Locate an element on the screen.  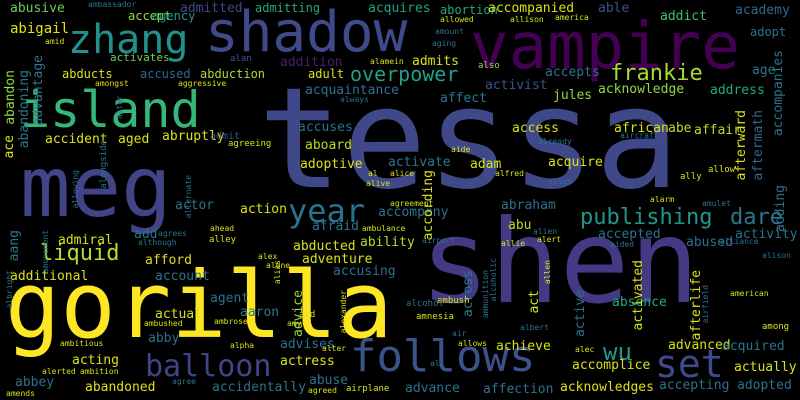
word-abused: abused is located at coordinates (709, 242).